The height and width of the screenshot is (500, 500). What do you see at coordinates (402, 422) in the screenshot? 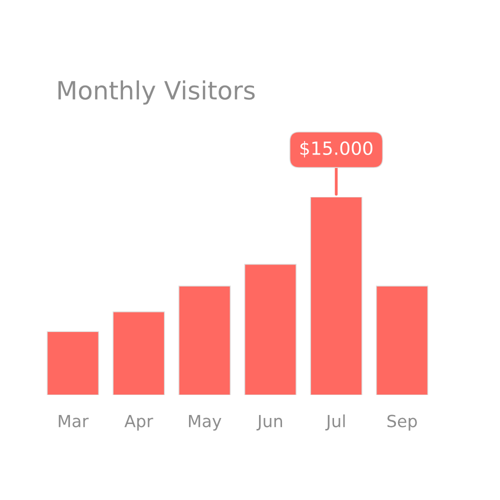
I see `x-tick-label: Sep` at bounding box center [402, 422].